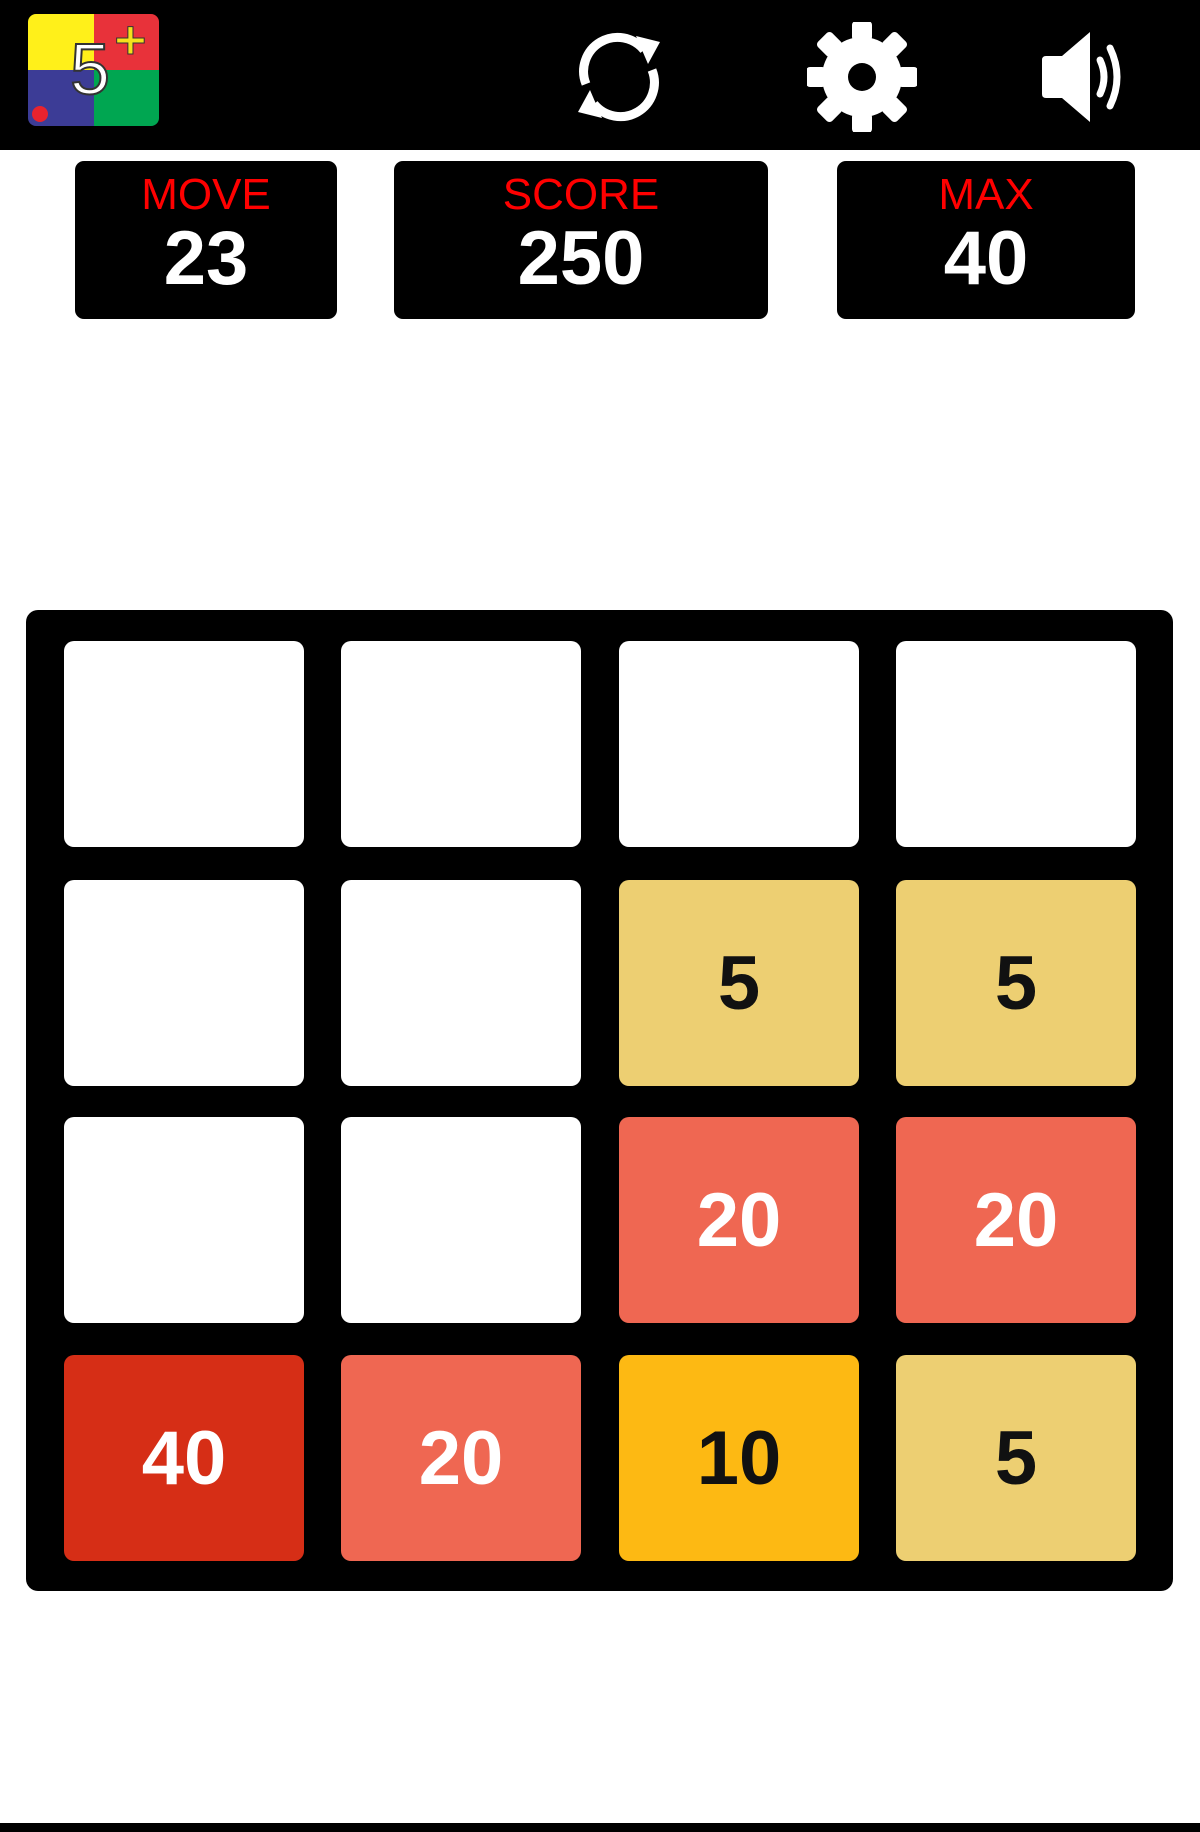 The image size is (1200, 1832). Describe the element at coordinates (581, 258) in the screenshot. I see `score-value: 250` at that location.